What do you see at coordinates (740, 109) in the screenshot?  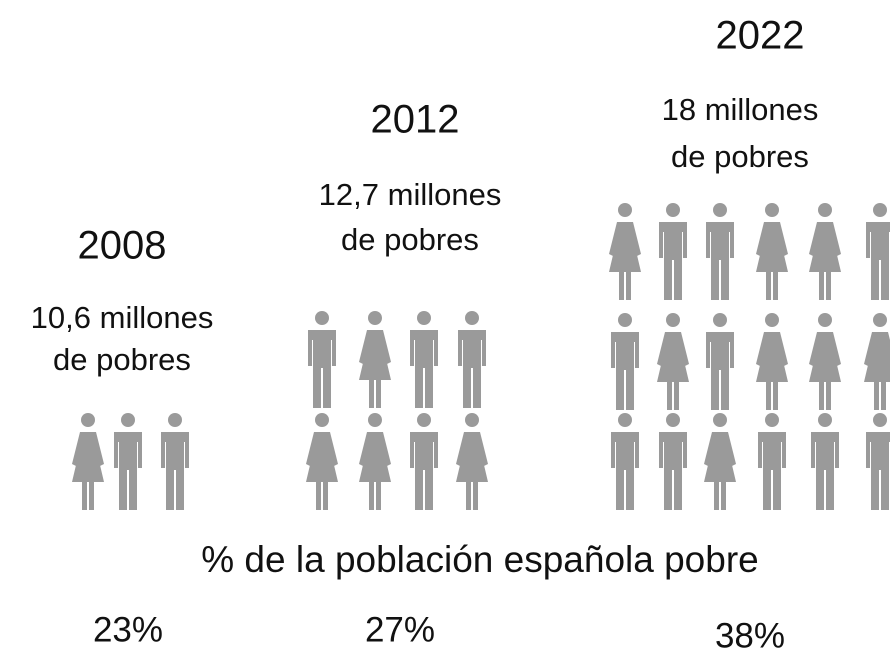 I see `caption: 18 millones` at bounding box center [740, 109].